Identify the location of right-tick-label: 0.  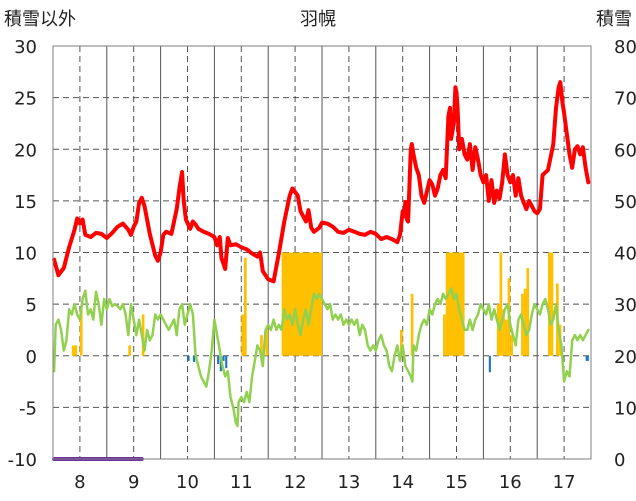
(619, 460).